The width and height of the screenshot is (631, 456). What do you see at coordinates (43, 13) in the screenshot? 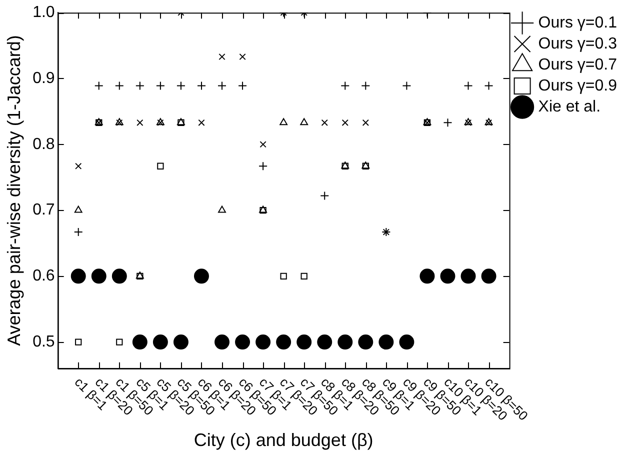
I see `y-tick-label: 1.0` at bounding box center [43, 13].